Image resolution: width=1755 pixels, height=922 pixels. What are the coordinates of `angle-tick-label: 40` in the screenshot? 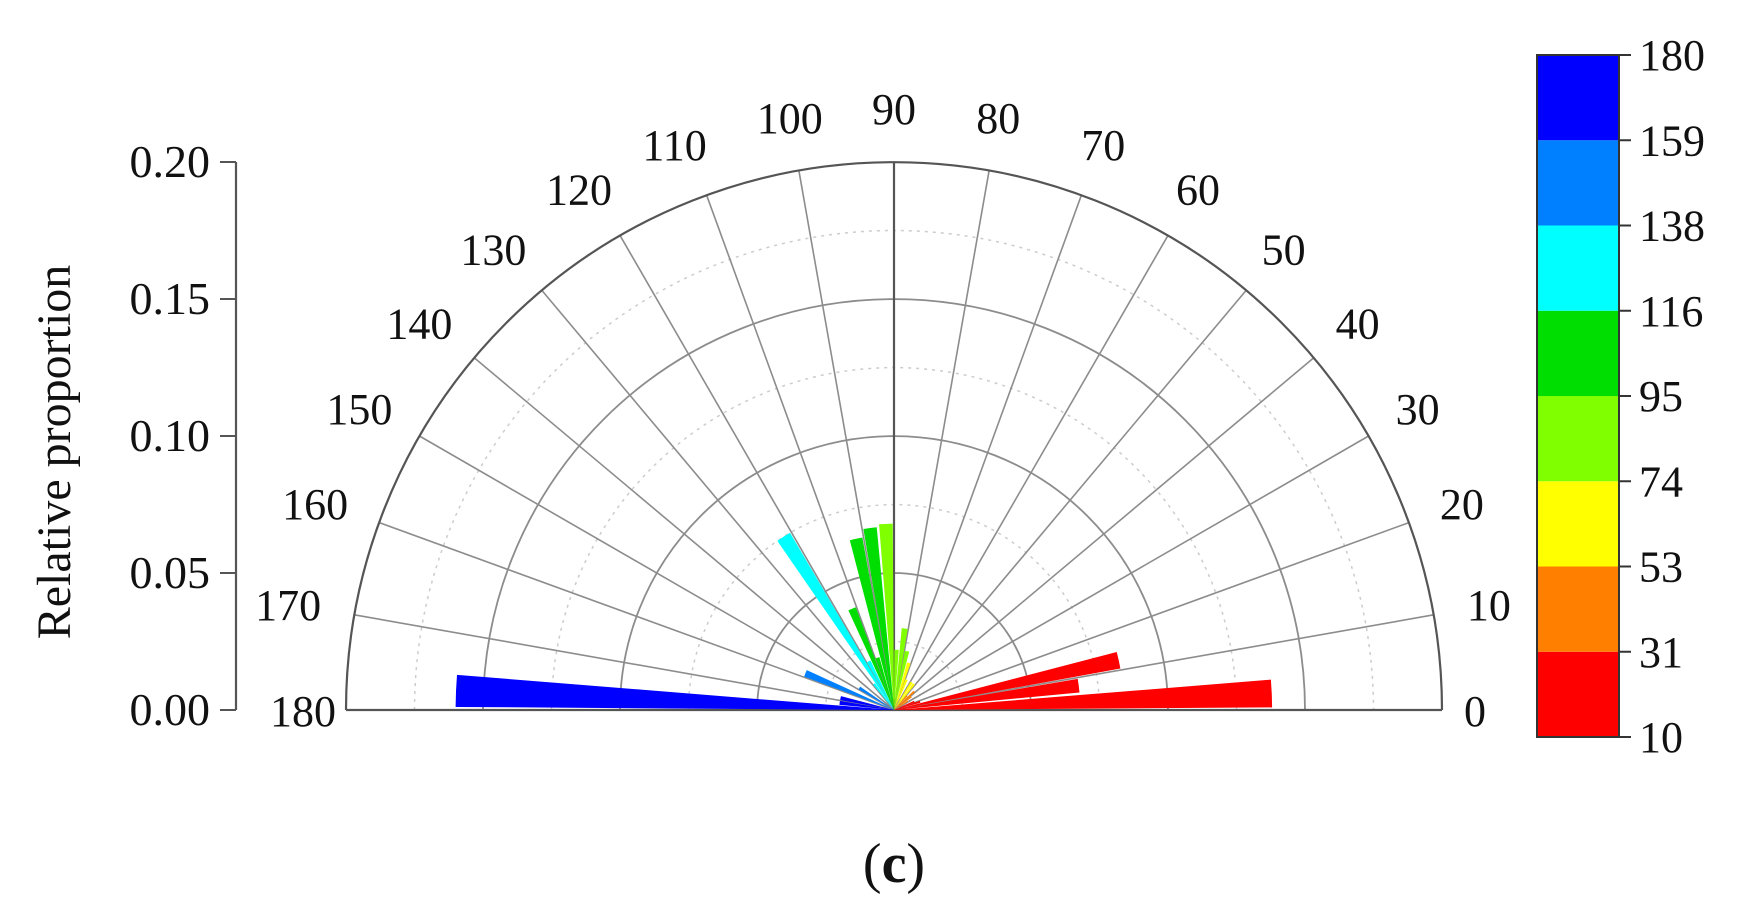 It's located at (1358, 323).